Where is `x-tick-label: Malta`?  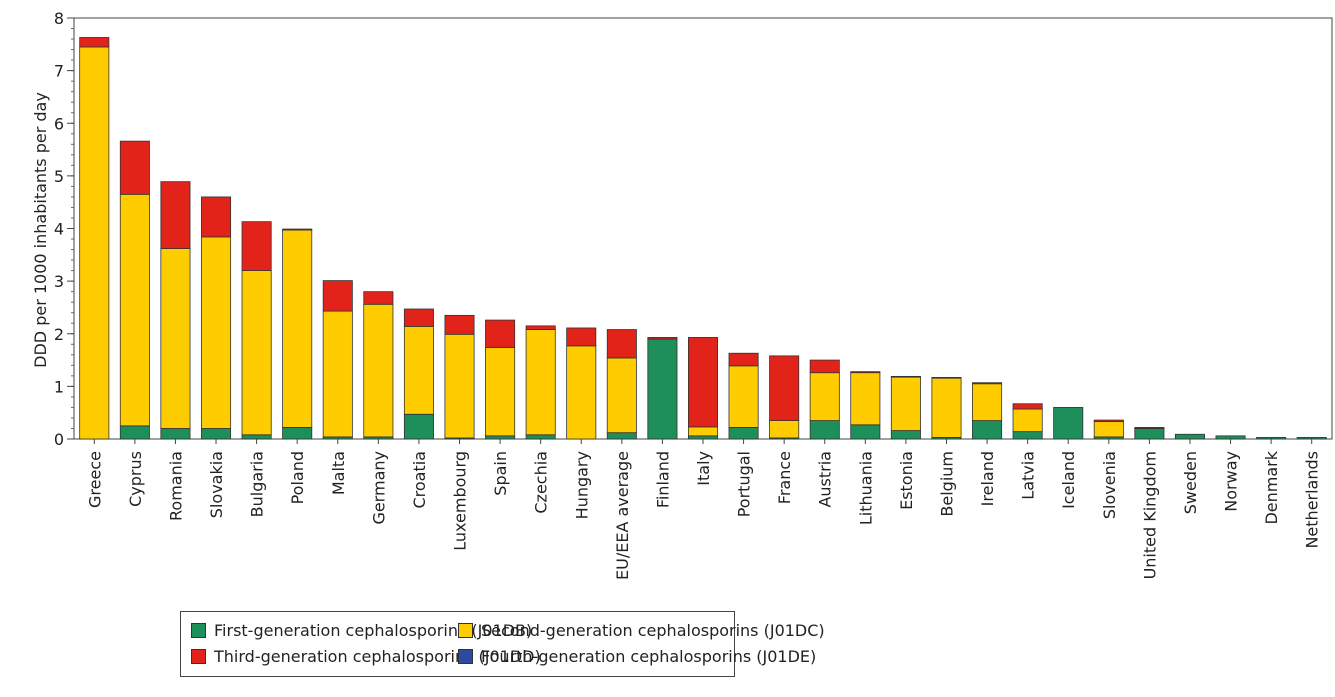
x-tick-label: Malta is located at coordinates (338, 473).